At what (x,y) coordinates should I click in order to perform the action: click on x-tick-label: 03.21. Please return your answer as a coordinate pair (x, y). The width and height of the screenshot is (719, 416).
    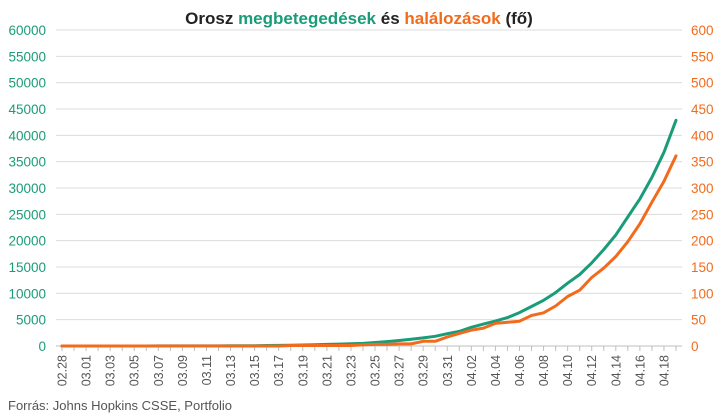
    Looking at the image, I should click on (327, 370).